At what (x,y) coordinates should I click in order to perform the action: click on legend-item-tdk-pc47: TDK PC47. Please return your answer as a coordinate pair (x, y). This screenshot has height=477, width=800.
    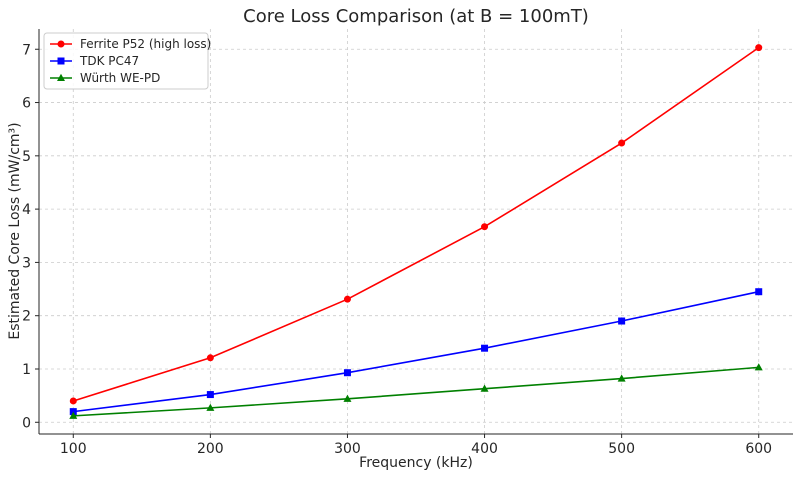
    Looking at the image, I should click on (94, 61).